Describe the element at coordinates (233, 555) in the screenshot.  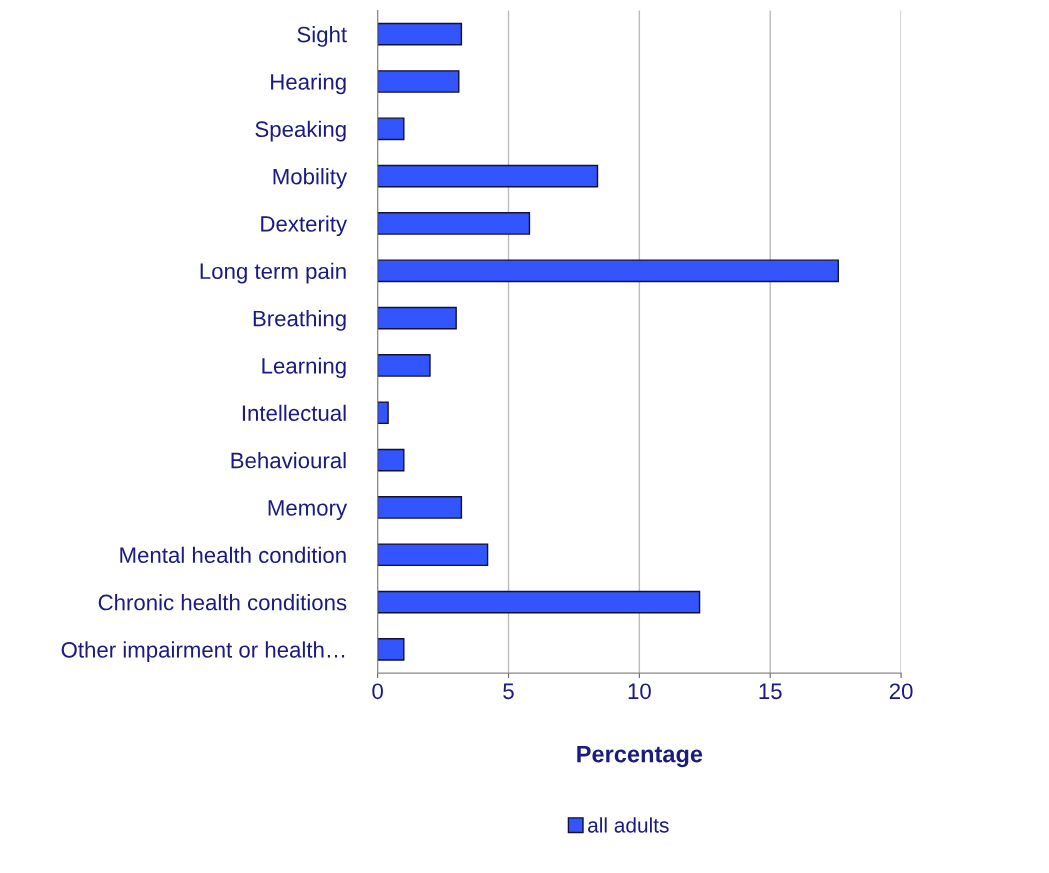
I see `y-tick-label: Mental health condition` at that location.